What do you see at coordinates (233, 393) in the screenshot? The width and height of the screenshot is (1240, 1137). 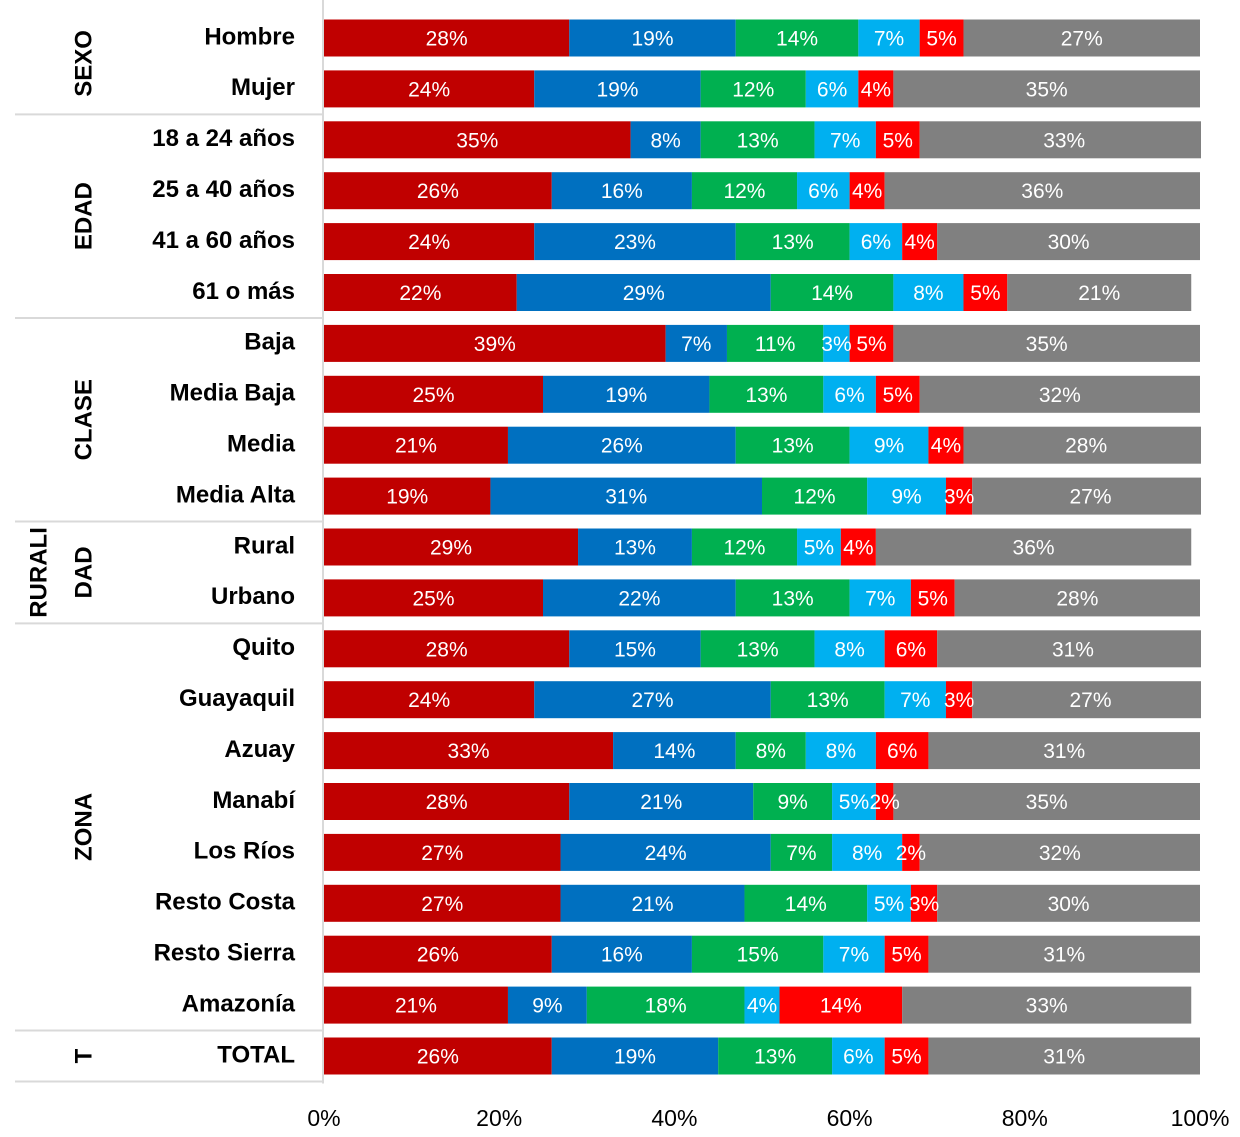 I see `category-label: Media Baja` at bounding box center [233, 393].